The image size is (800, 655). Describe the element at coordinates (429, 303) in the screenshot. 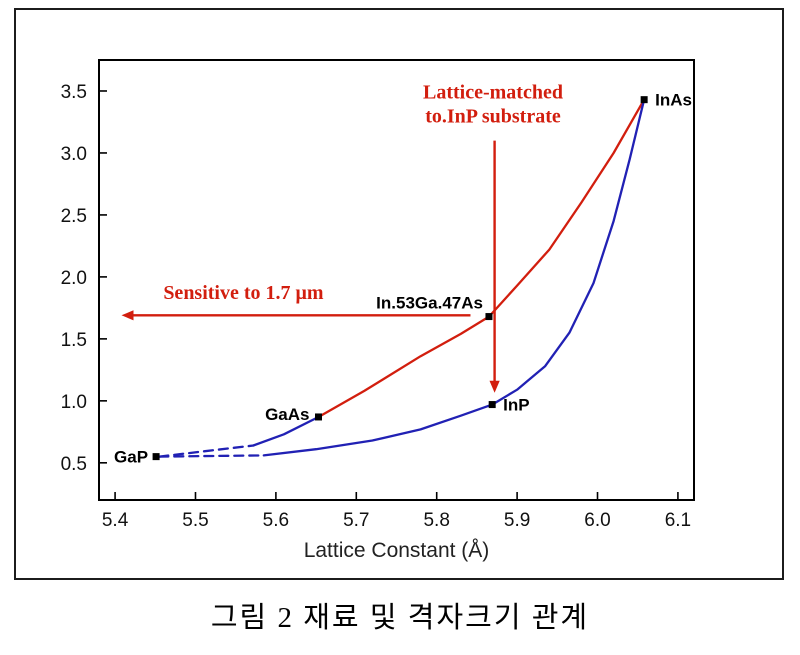

I see `point-label-In.53Ga.47As: In.53Ga.47As` at that location.